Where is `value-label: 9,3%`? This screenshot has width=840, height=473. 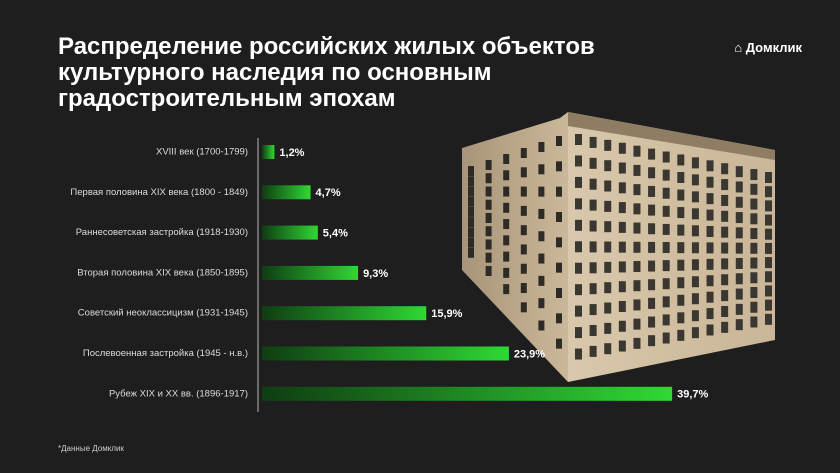 value-label: 9,3% is located at coordinates (375, 274).